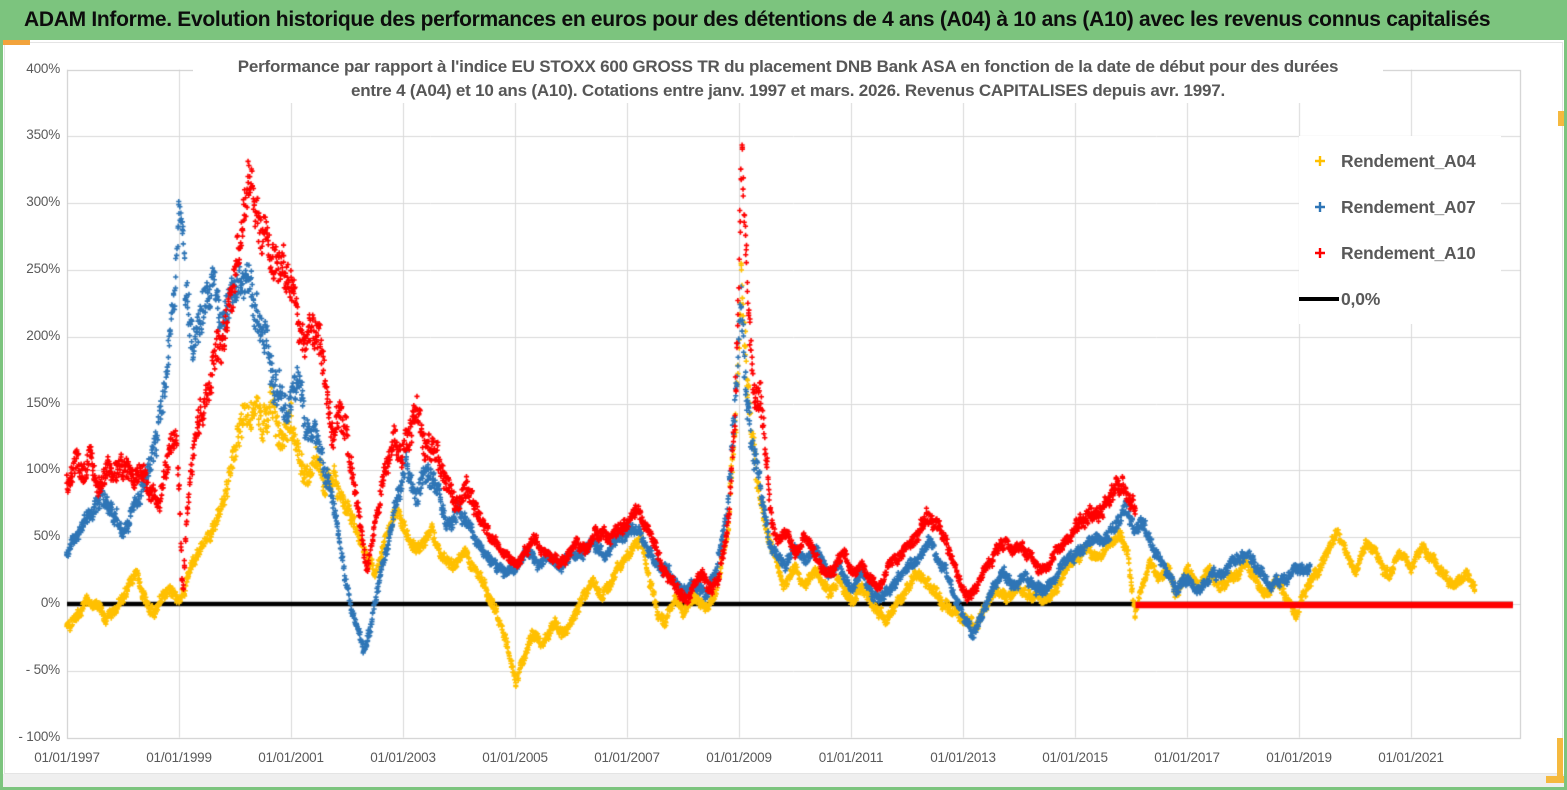 The width and height of the screenshot is (1567, 790). Describe the element at coordinates (39, 736) in the screenshot. I see `y-axis-tick-label: - 100%` at that location.